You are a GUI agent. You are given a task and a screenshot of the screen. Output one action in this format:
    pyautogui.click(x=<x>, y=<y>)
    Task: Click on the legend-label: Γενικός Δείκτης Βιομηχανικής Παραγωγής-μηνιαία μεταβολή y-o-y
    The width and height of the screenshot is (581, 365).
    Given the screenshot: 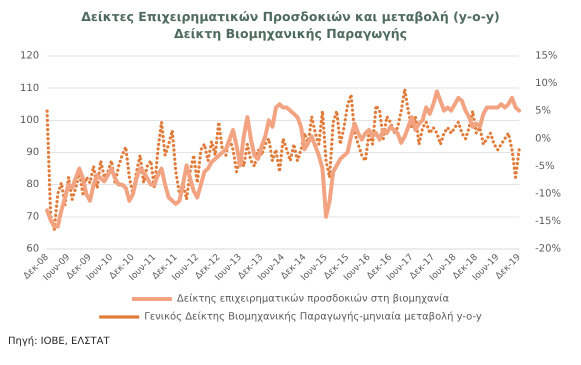 What is the action you would take?
    pyautogui.click(x=313, y=317)
    